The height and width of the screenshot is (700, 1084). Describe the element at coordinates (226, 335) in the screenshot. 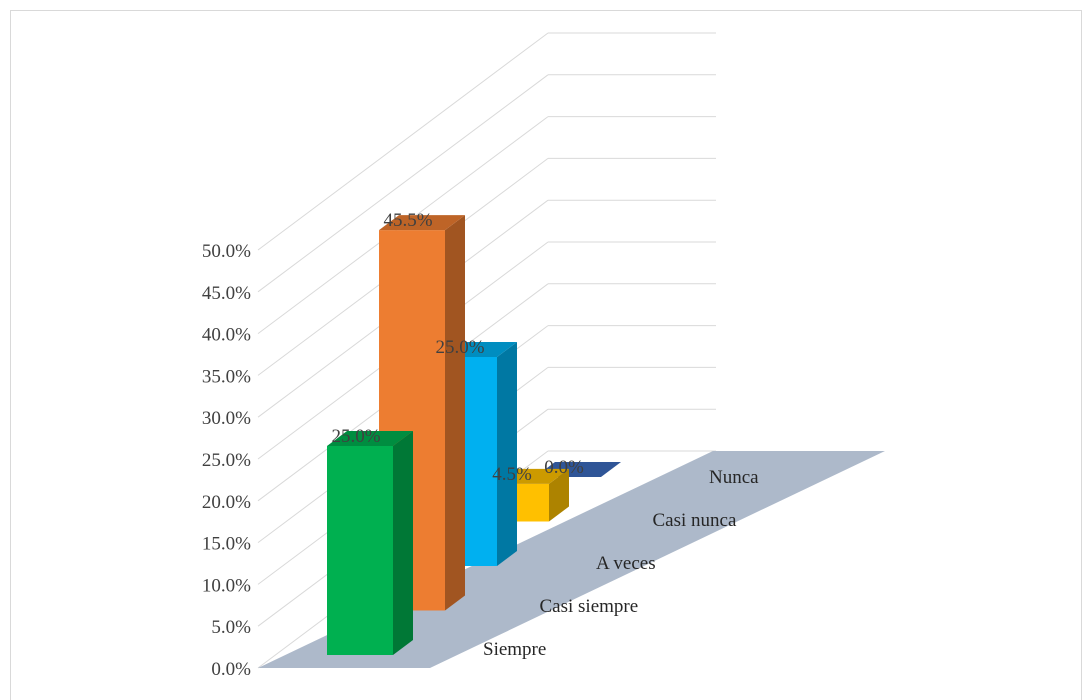

I see `y-tick-label: 40.0%` at that location.